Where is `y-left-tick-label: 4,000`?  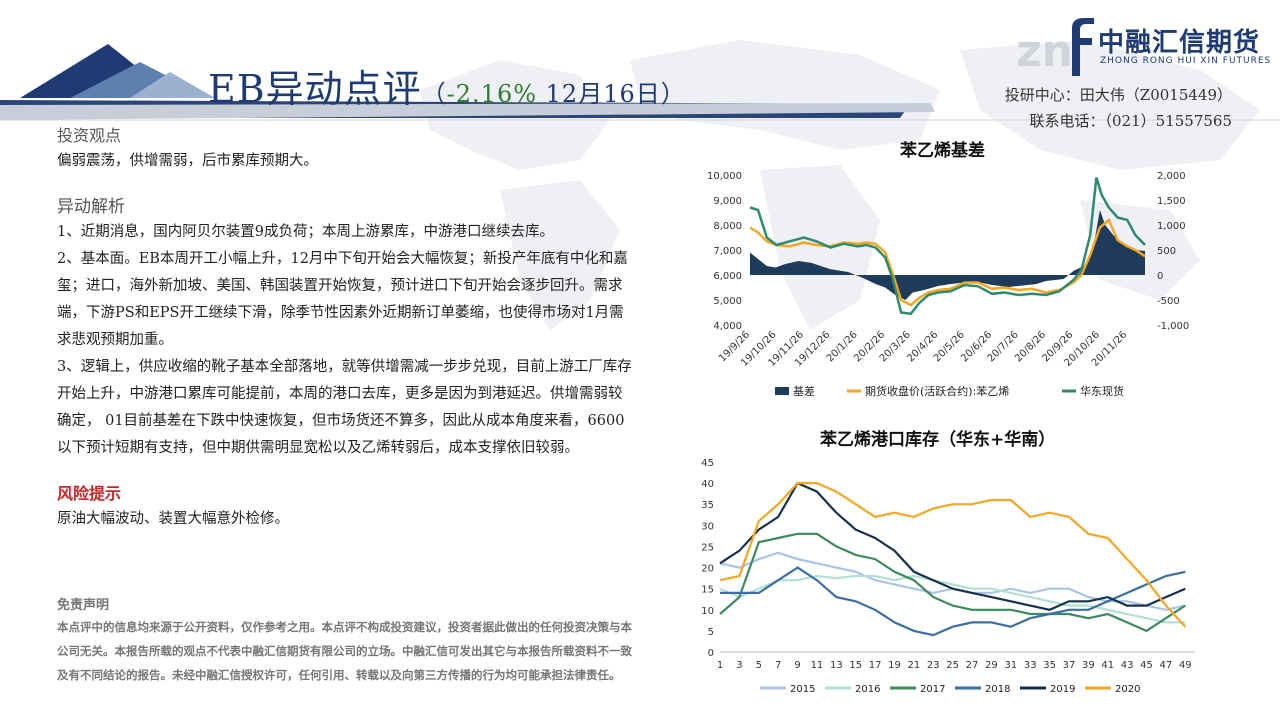 y-left-tick-label: 4,000 is located at coordinates (727, 326).